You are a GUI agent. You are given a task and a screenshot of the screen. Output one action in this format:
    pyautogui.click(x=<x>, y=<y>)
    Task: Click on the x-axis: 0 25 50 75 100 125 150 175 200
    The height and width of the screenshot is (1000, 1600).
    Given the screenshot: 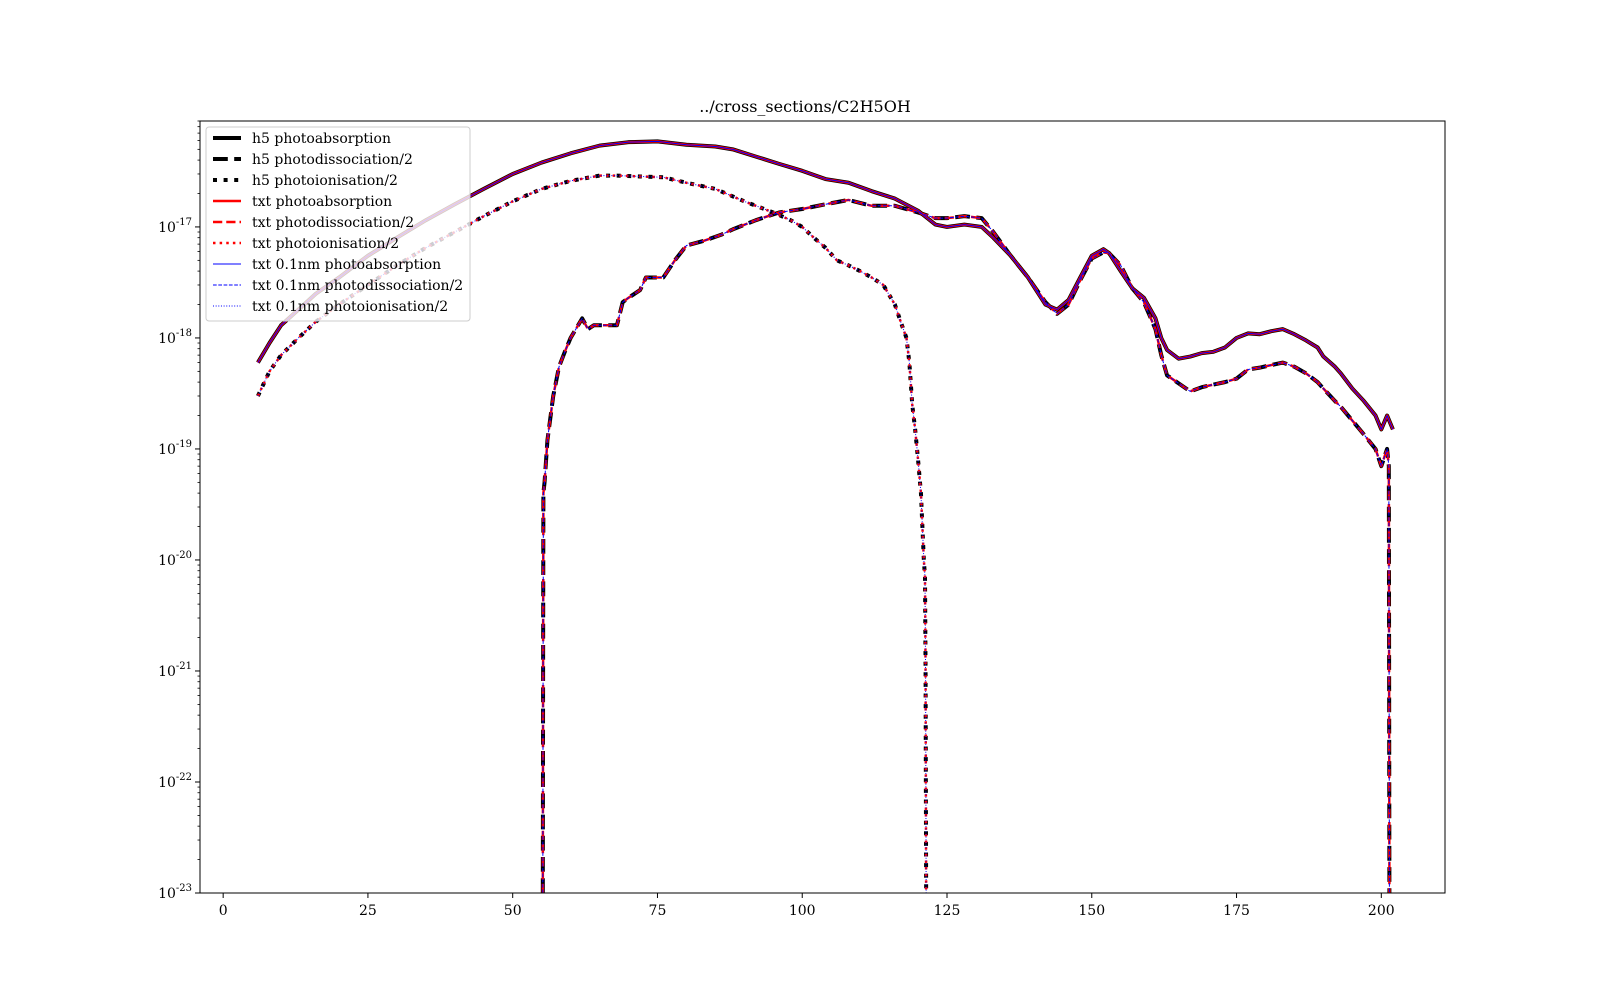 What is the action you would take?
    pyautogui.click(x=807, y=906)
    